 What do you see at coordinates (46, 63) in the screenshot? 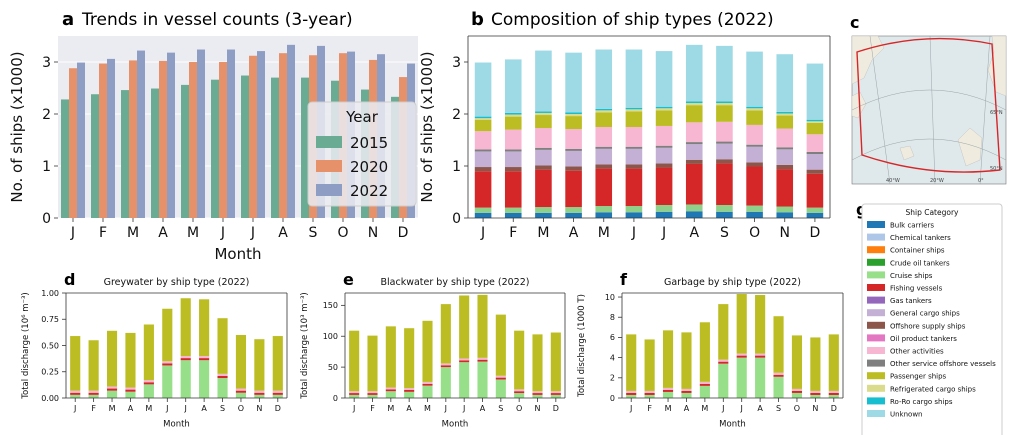
I see `y-tick-label: 3` at bounding box center [46, 63].